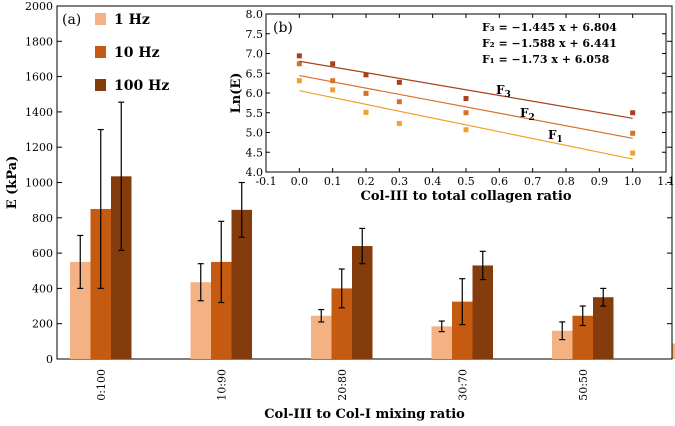 The width and height of the screenshot is (675, 426). I want to click on panel-label-a: (a), so click(71, 20).